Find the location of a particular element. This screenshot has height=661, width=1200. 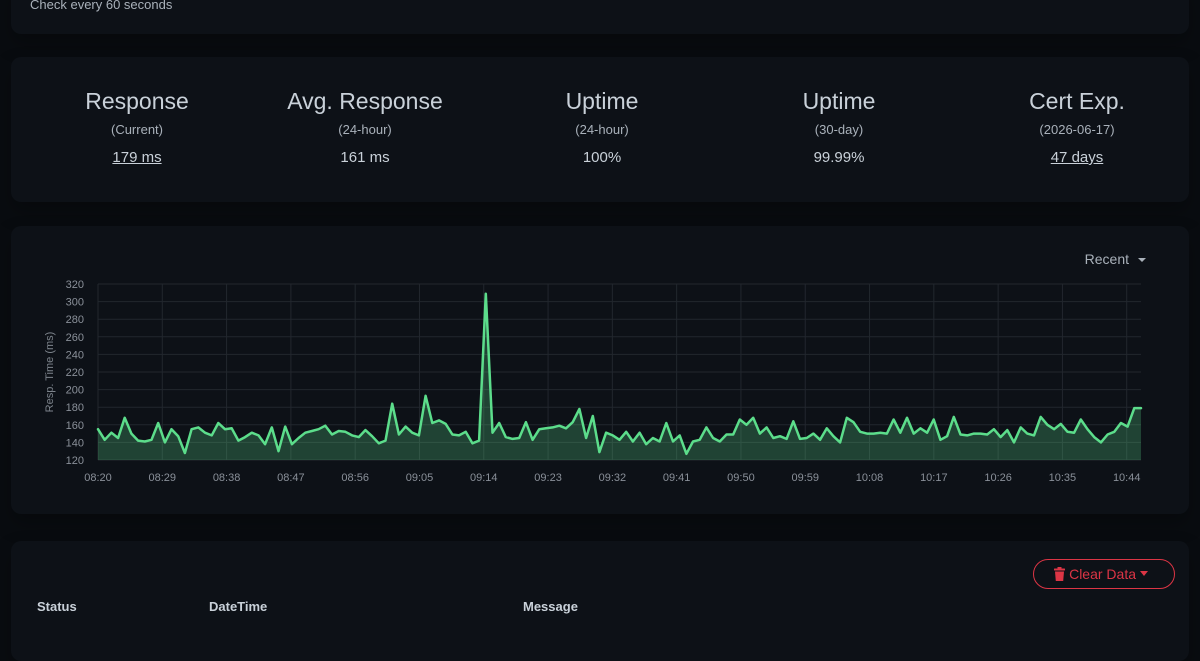

stat-value-link: 47 days is located at coordinates (1077, 157).